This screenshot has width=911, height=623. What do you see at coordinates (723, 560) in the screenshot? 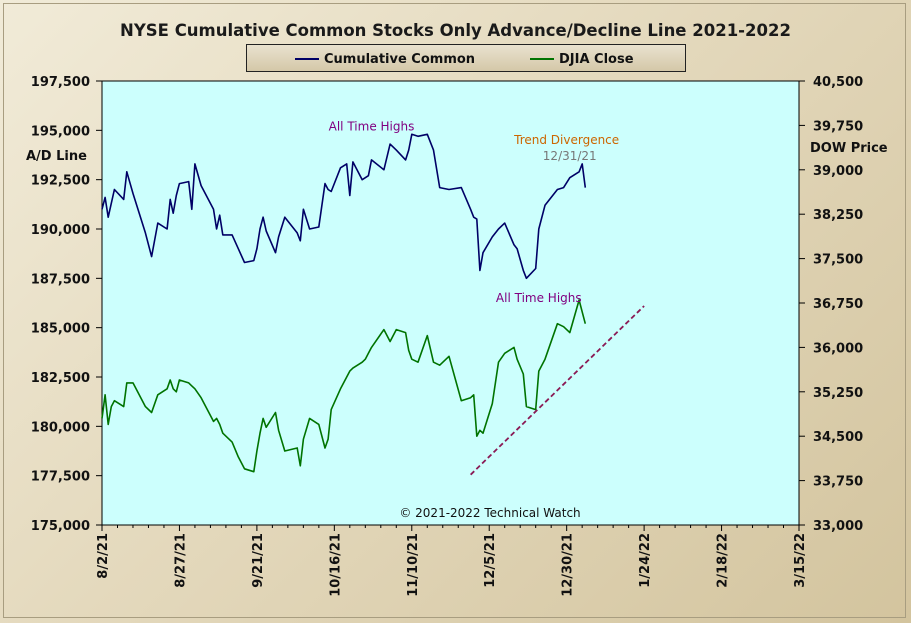
I see `x-tick-label: 2/18/22` at bounding box center [723, 560].